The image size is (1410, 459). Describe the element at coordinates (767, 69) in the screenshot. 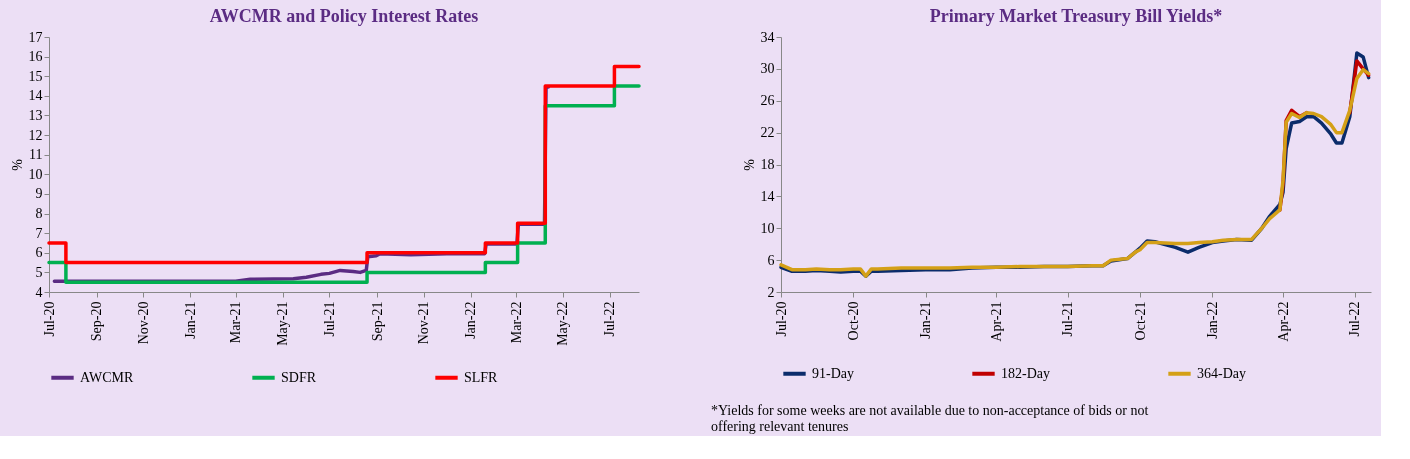

I see `y-tick-label: 30` at that location.